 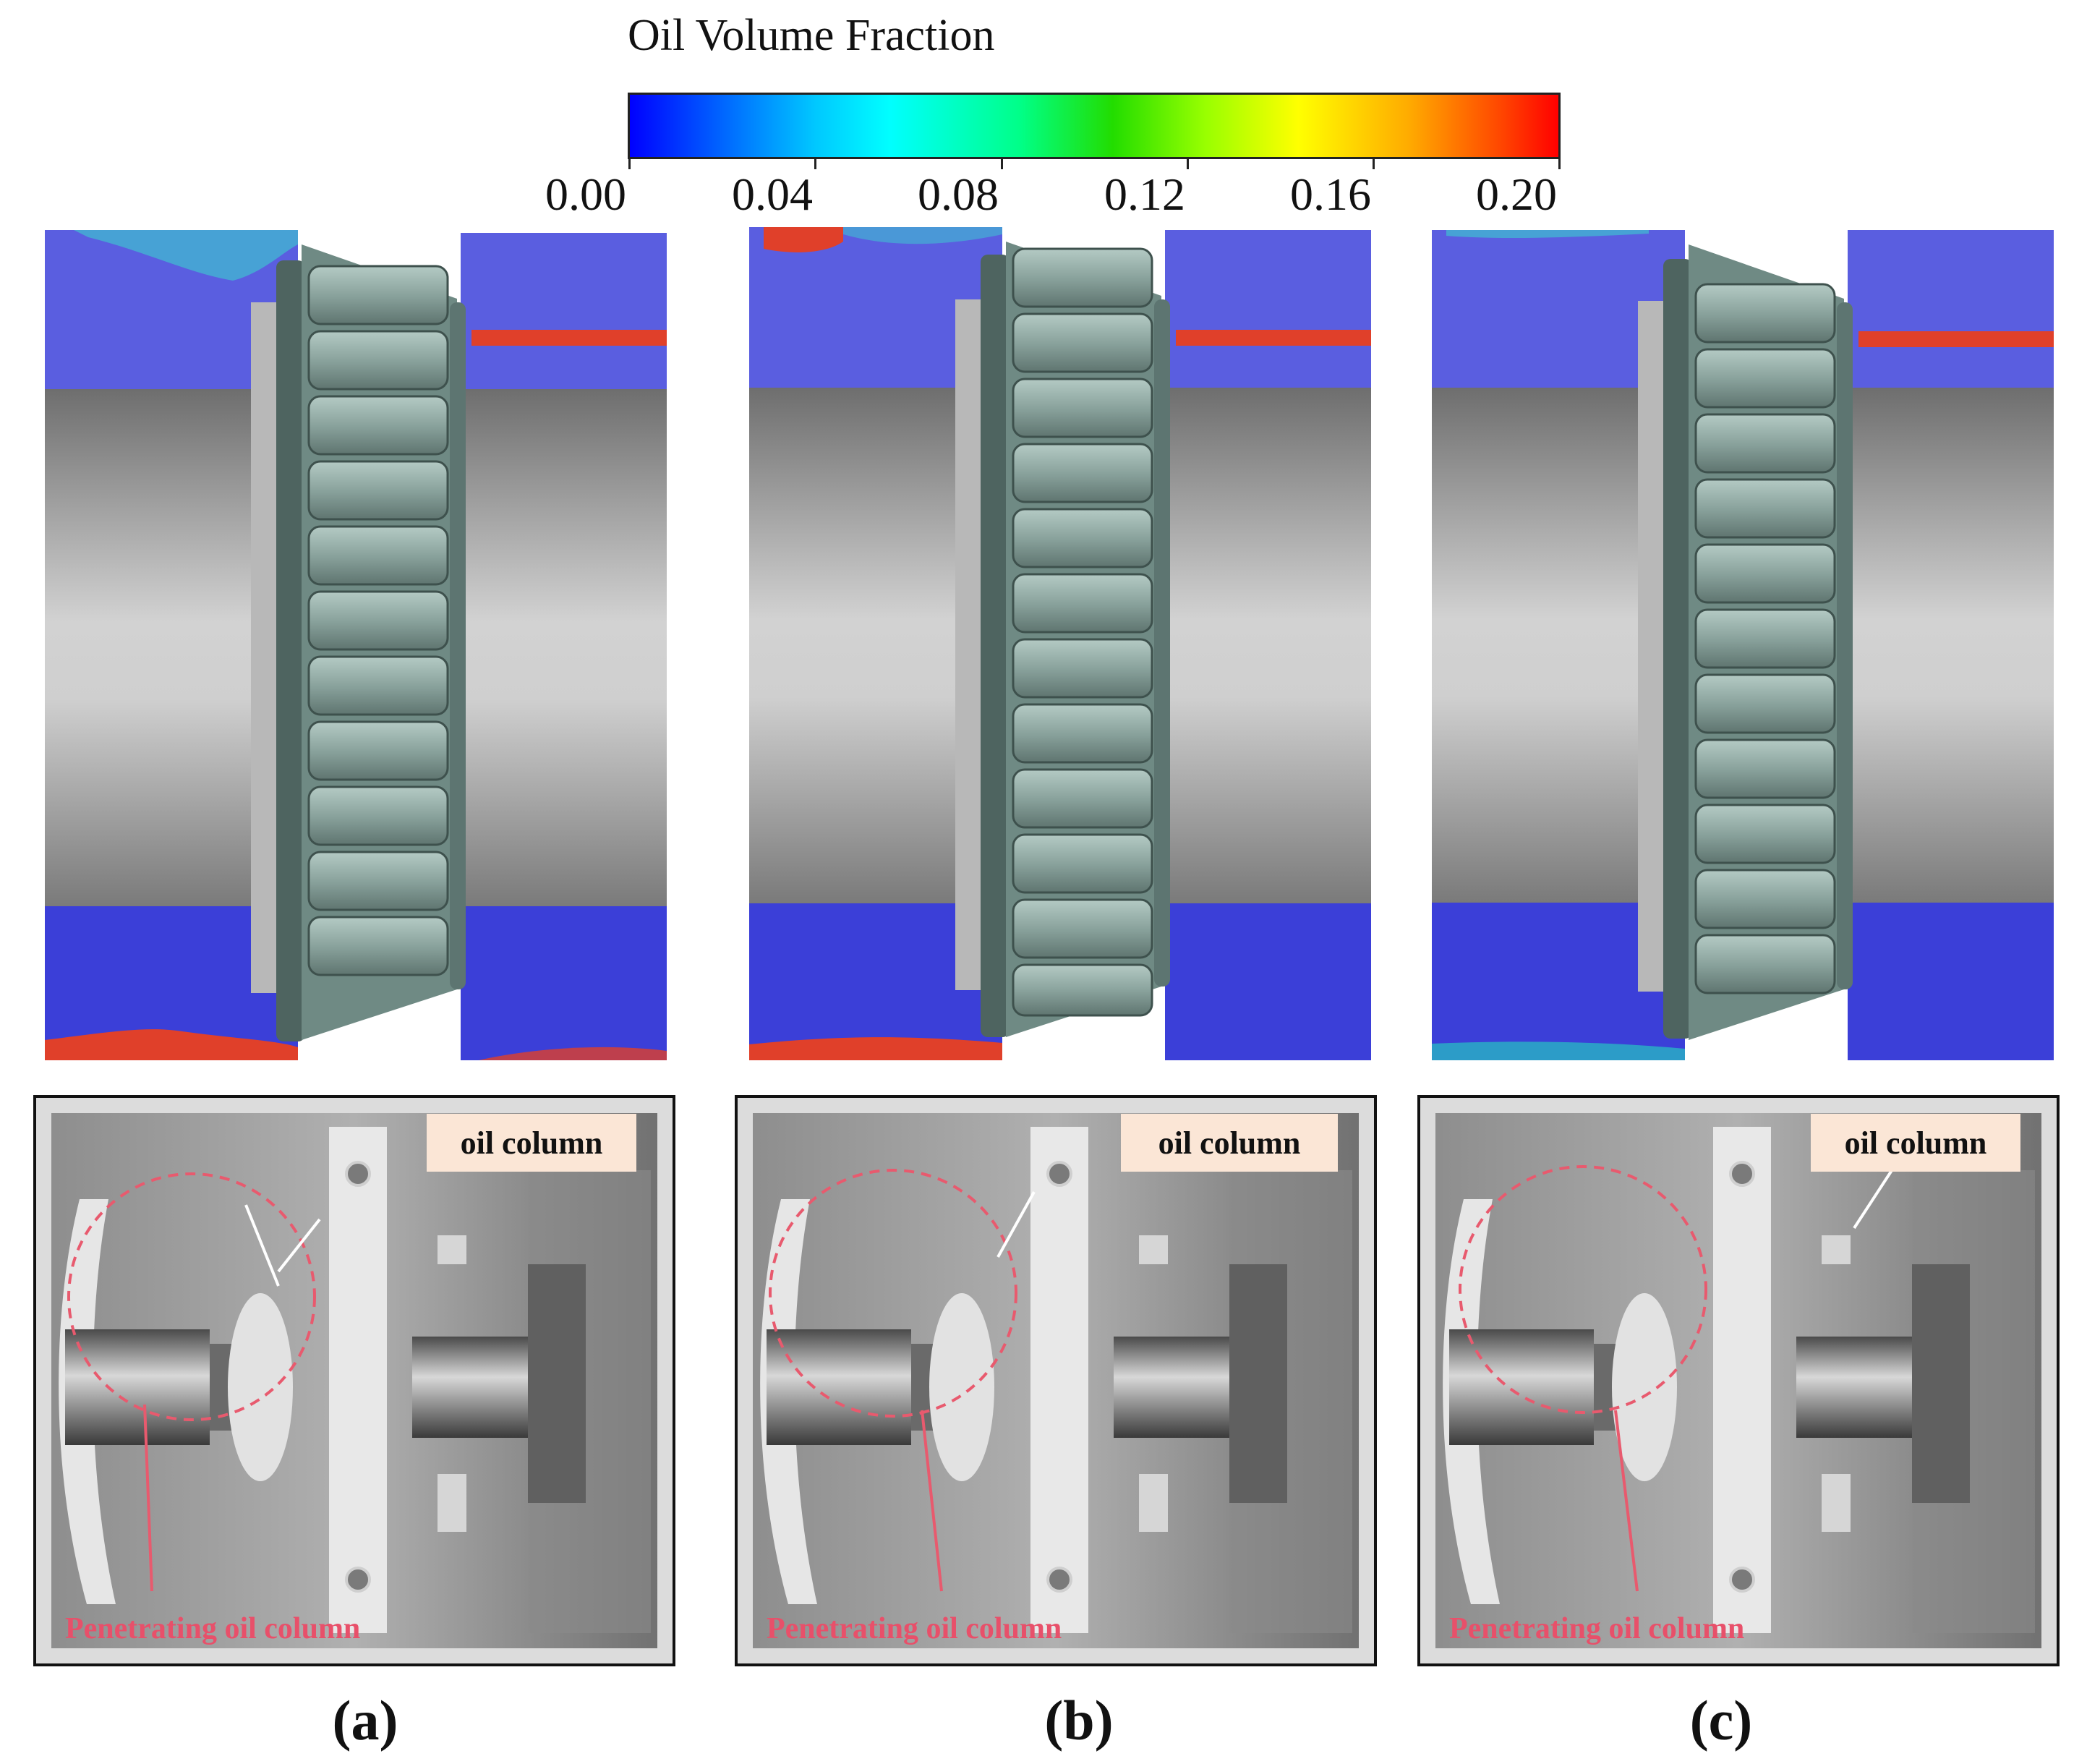 I want to click on simulation-panel-b, so click(x=1060, y=643).